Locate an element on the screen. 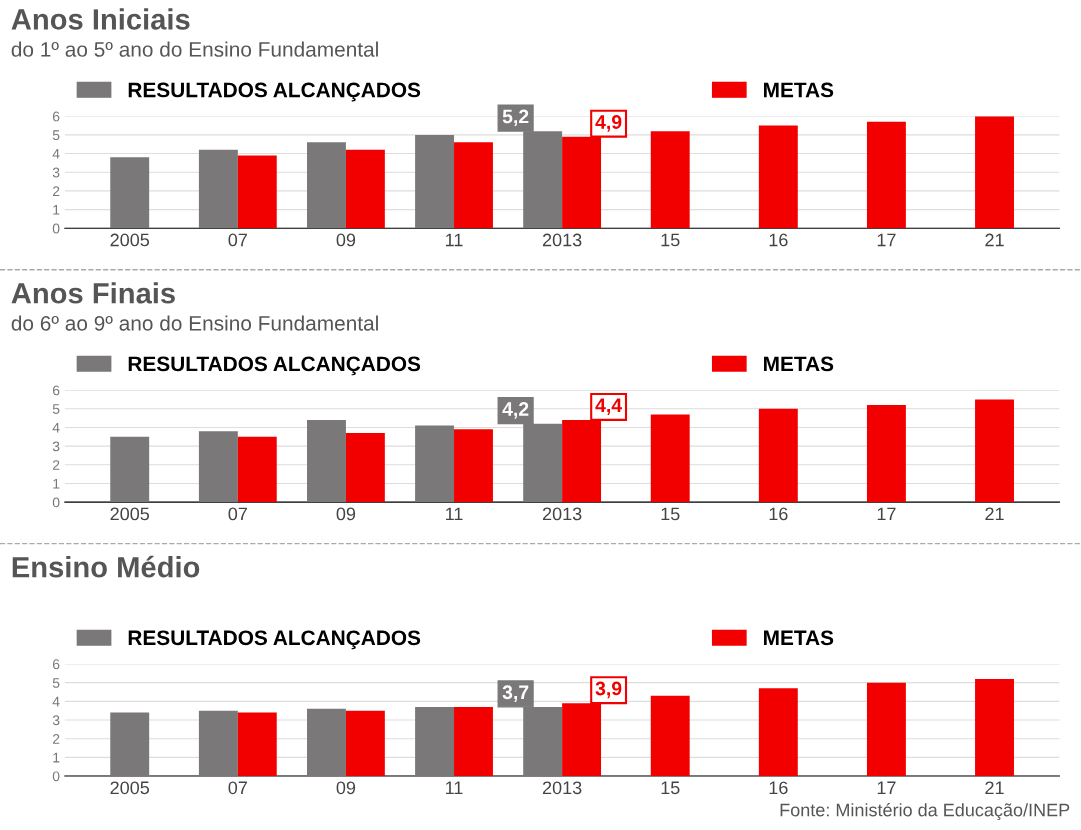  annotation: 3,7 is located at coordinates (515, 693).